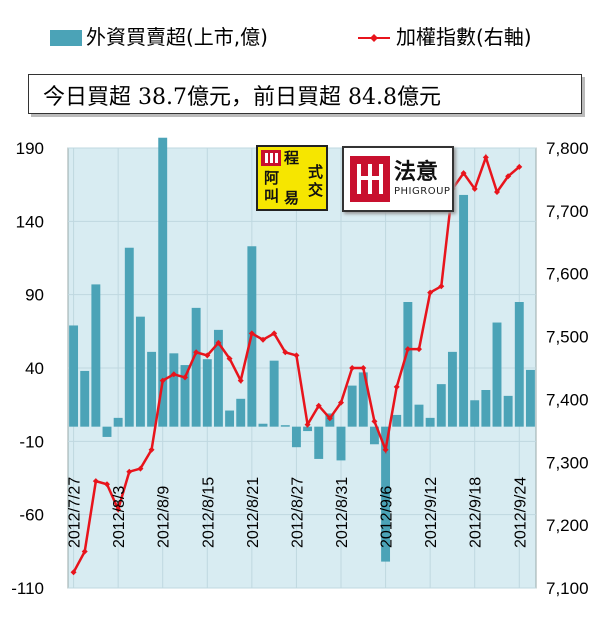  I want to click on right-tick-label: 7,600, so click(567, 274).